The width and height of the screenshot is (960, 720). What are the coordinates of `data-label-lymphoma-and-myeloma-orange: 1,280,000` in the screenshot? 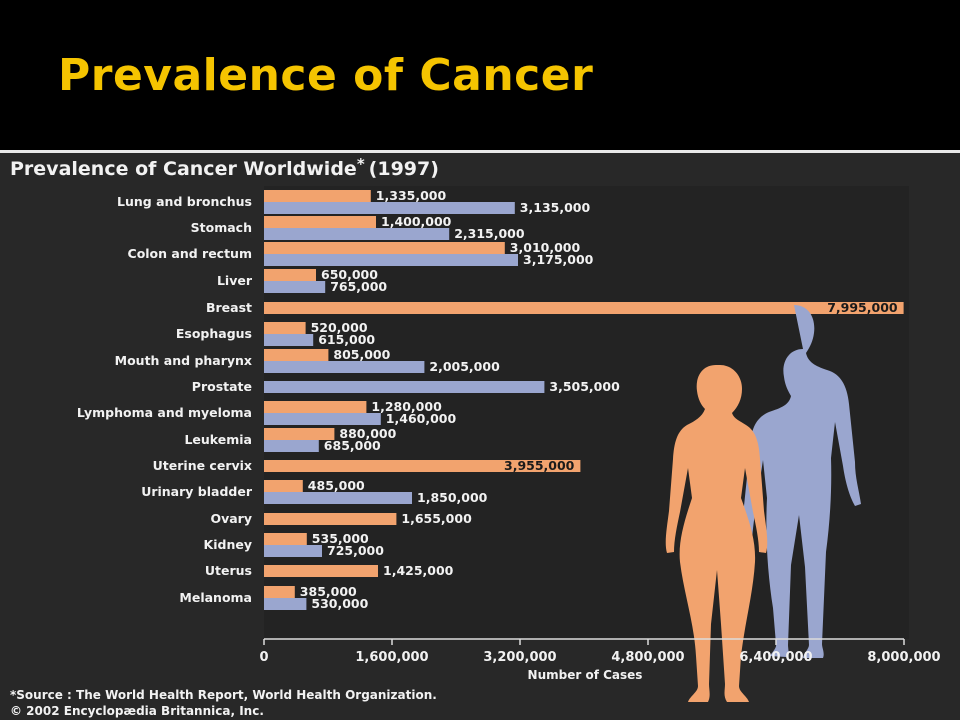 It's located at (406, 406).